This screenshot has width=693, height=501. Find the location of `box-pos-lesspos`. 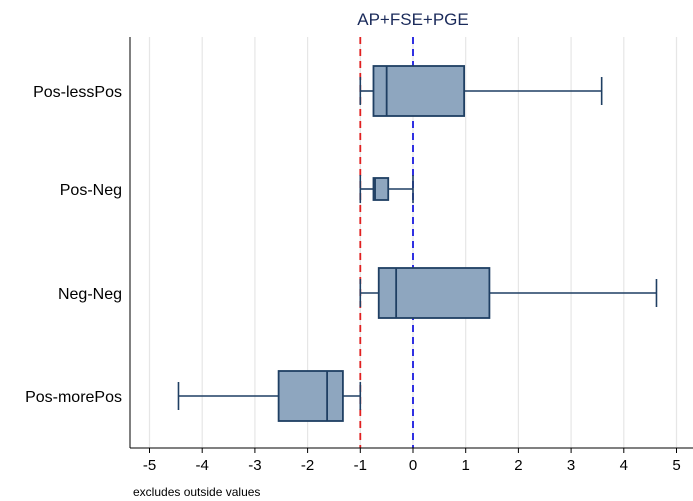

box-pos-lesspos is located at coordinates (481, 91).